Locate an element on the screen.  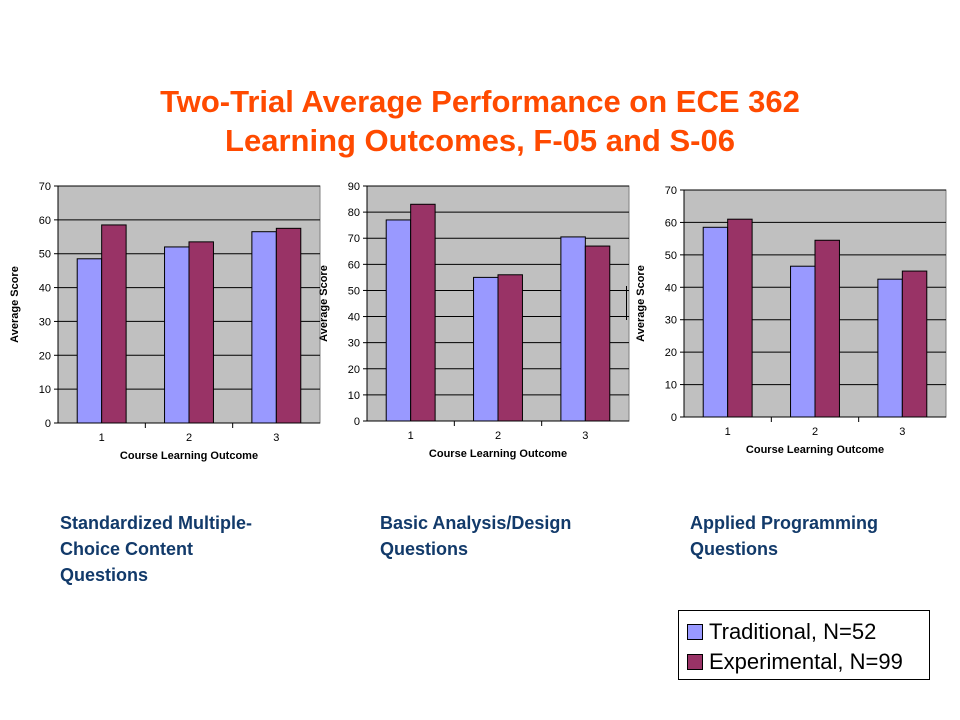
title-line-1: Two-Trial Average Performance on ECE 362 is located at coordinates (480, 101).